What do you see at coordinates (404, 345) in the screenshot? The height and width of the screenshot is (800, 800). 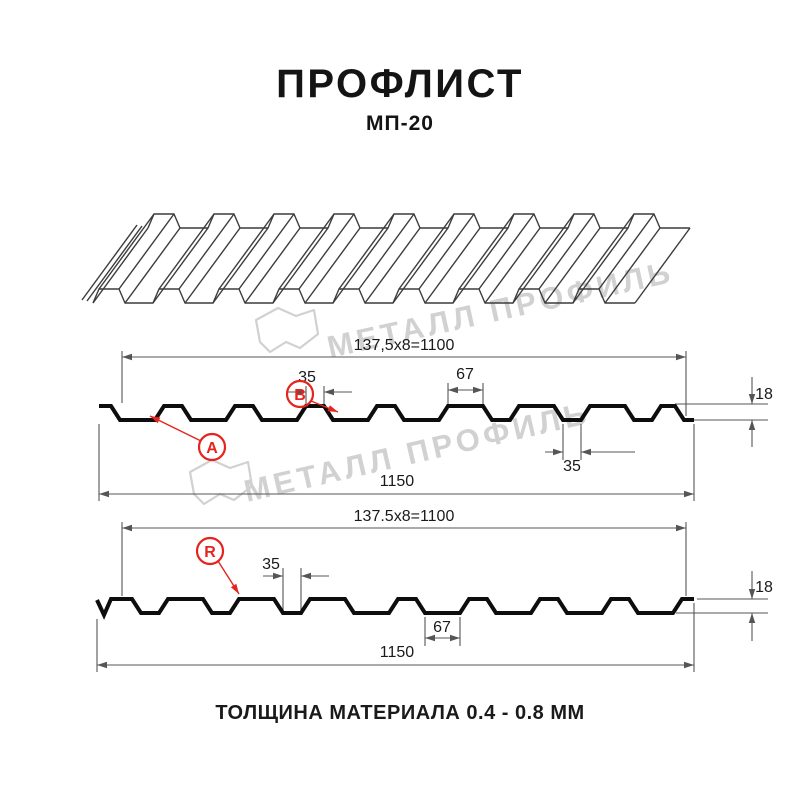 I see `dim-label-pitch-top: 137,5x8=1100` at bounding box center [404, 345].